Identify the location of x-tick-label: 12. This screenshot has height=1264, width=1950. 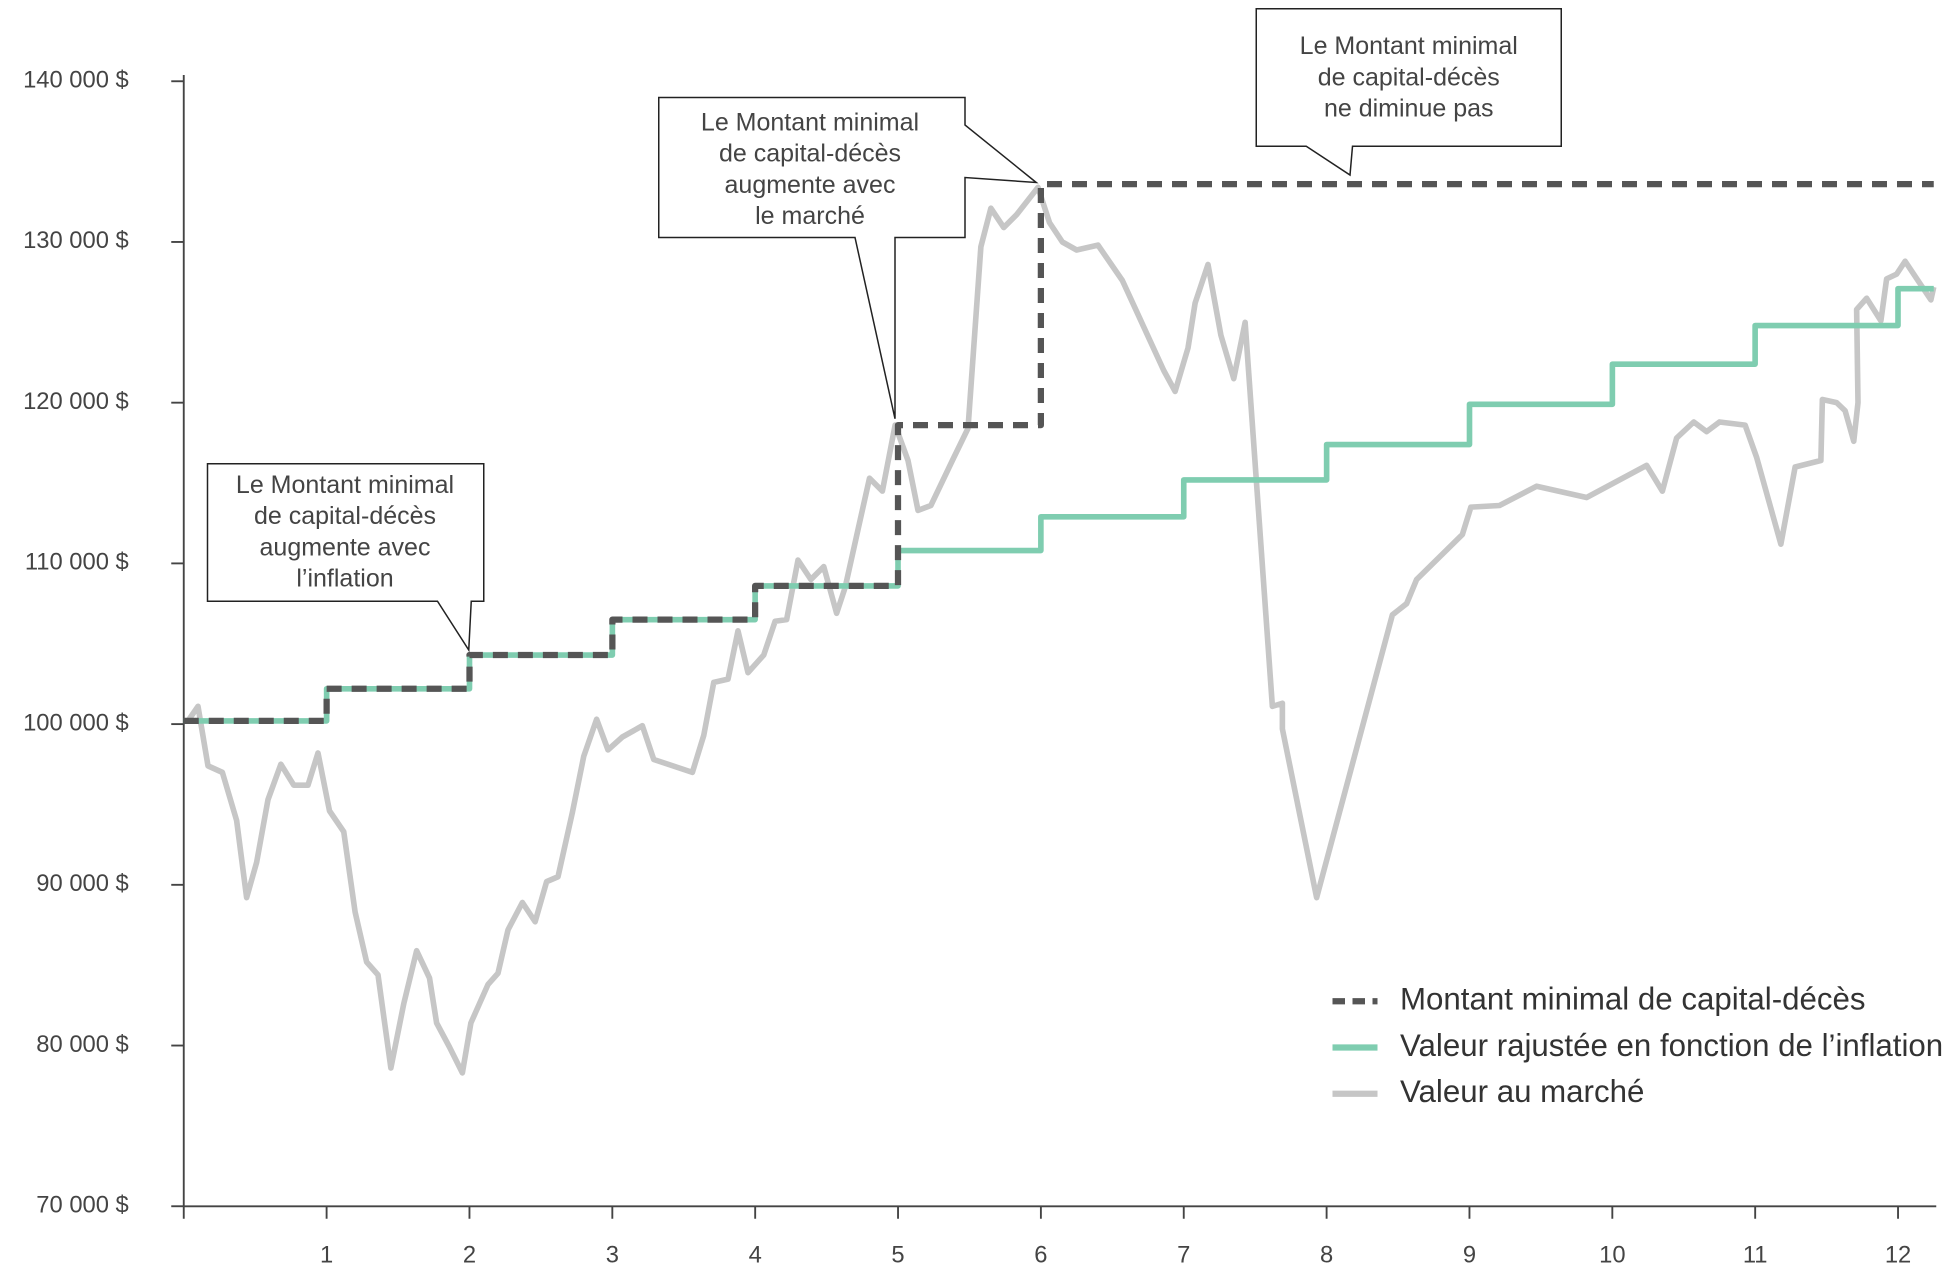
(1898, 1253).